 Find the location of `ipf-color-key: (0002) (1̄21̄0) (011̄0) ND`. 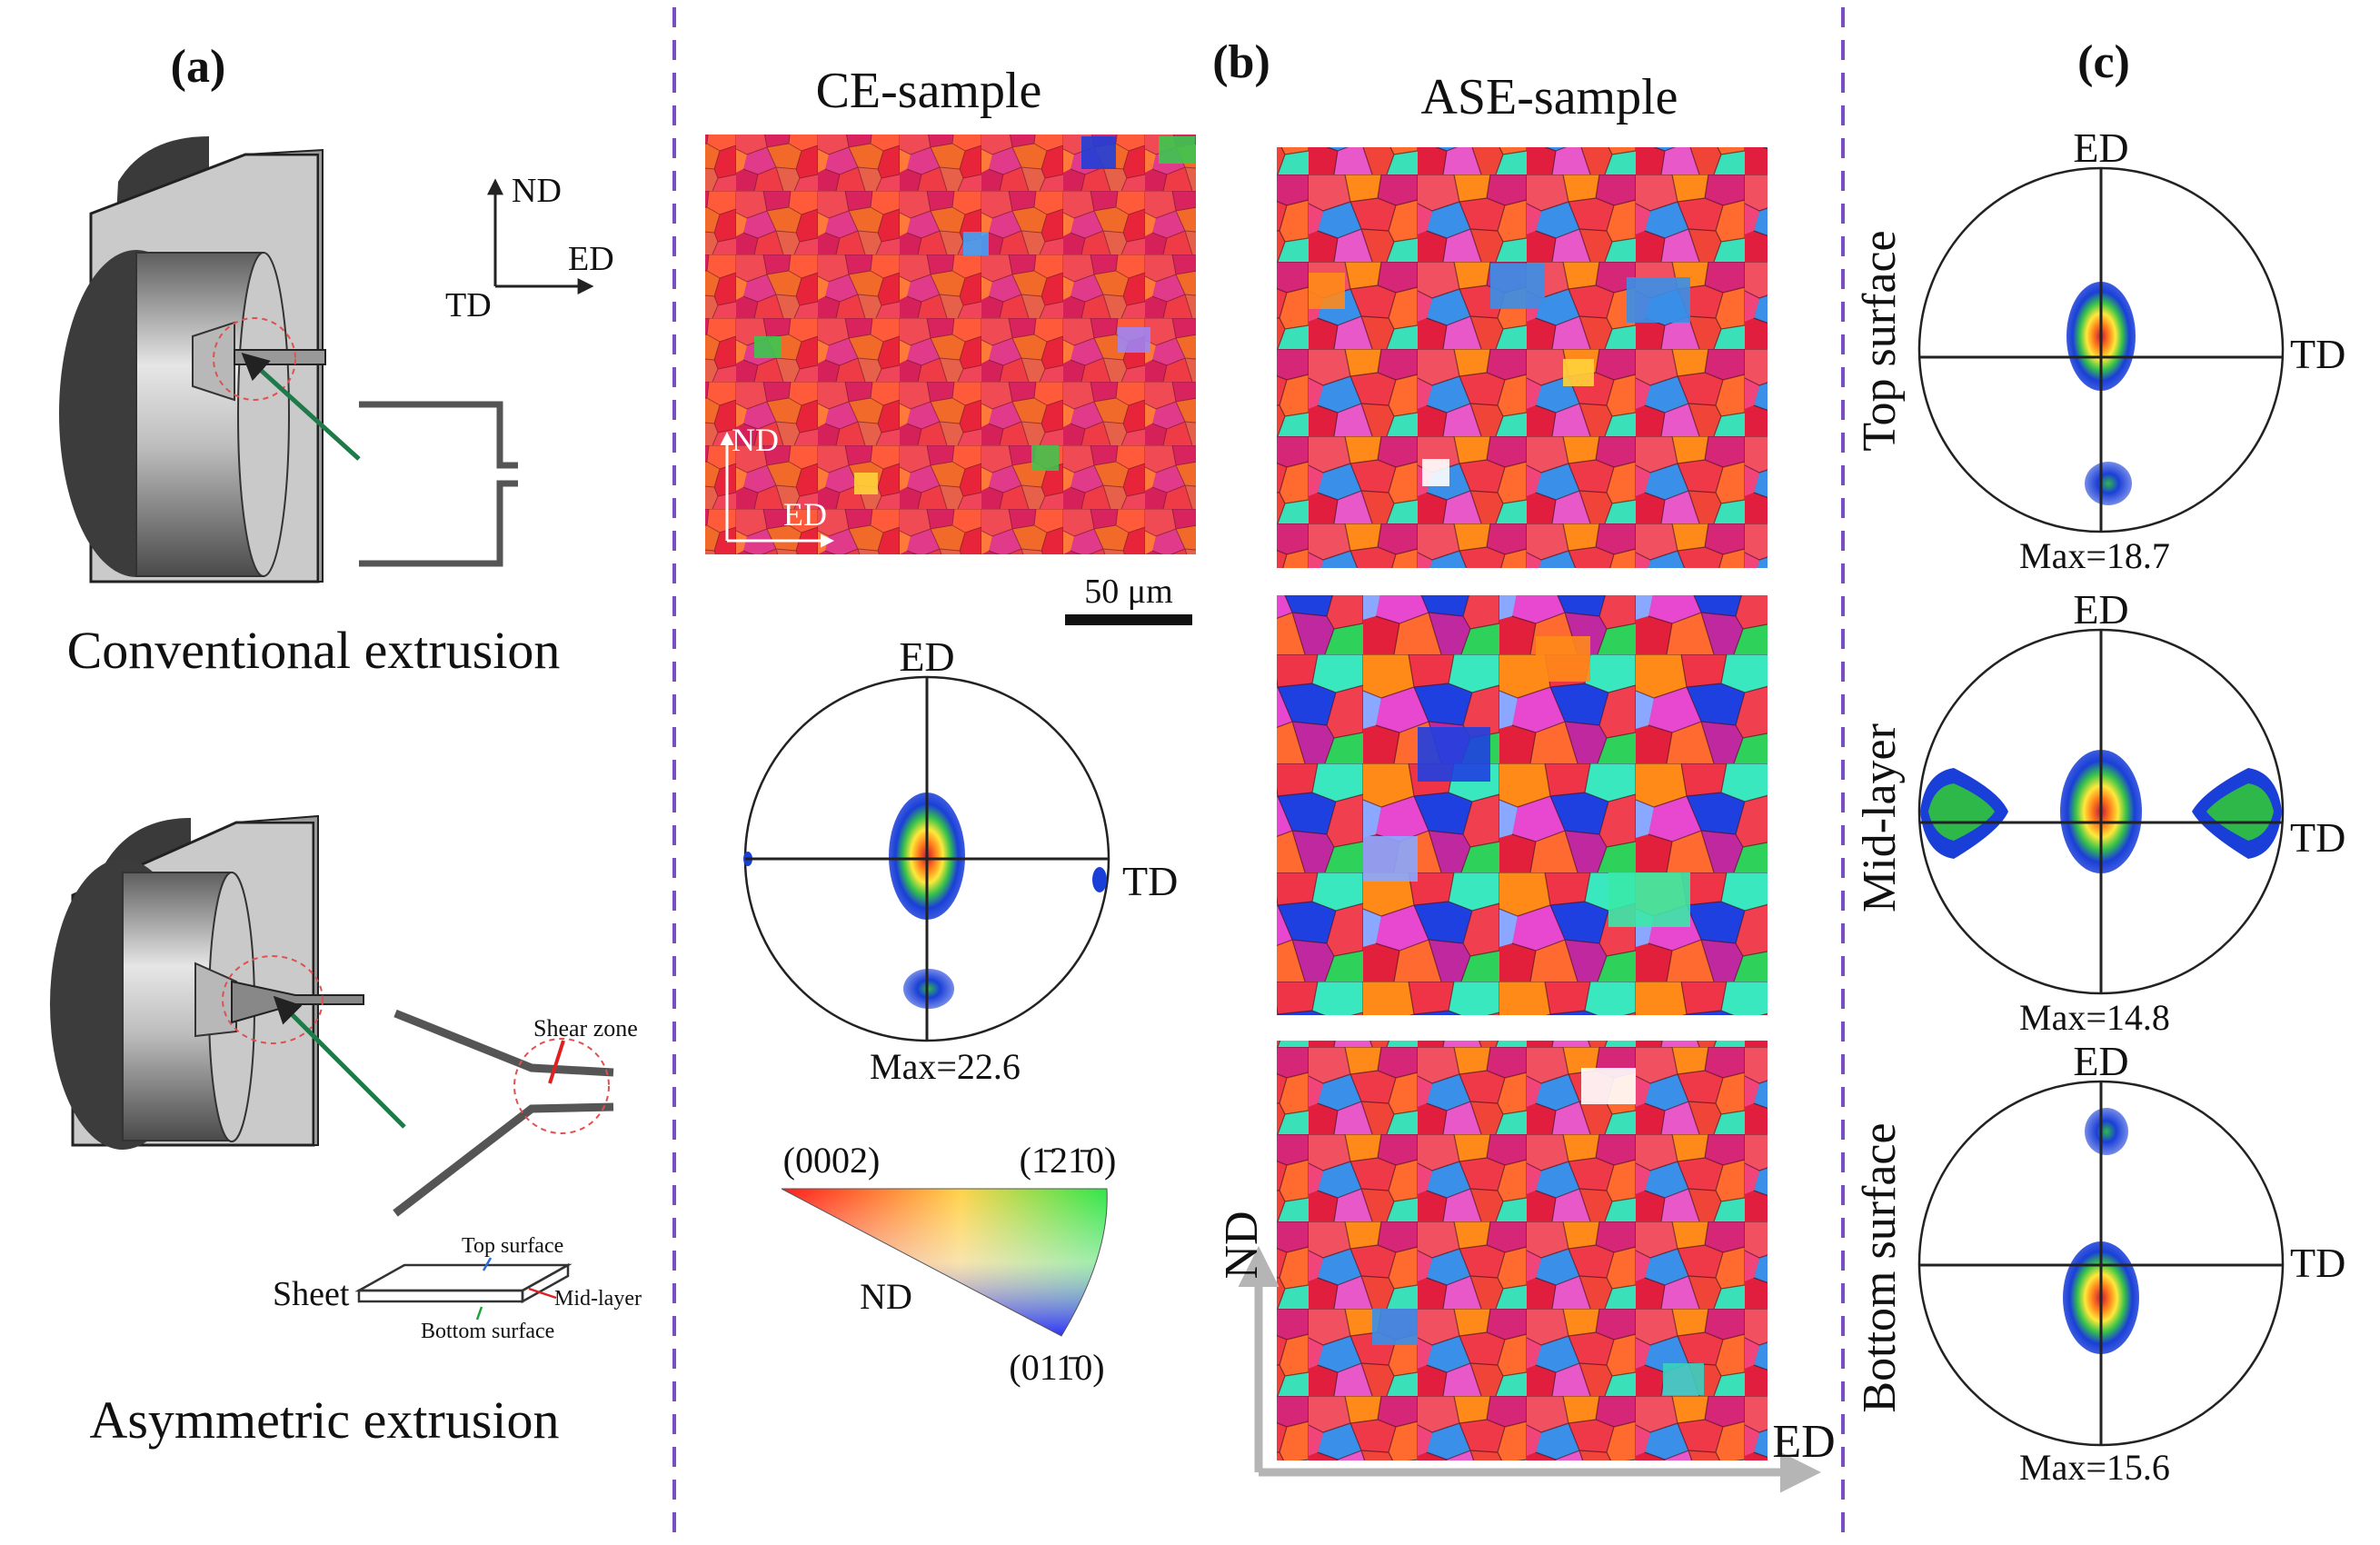

ipf-color-key: (0002) (1̄21̄0) (011̄0) ND is located at coordinates (949, 1264).